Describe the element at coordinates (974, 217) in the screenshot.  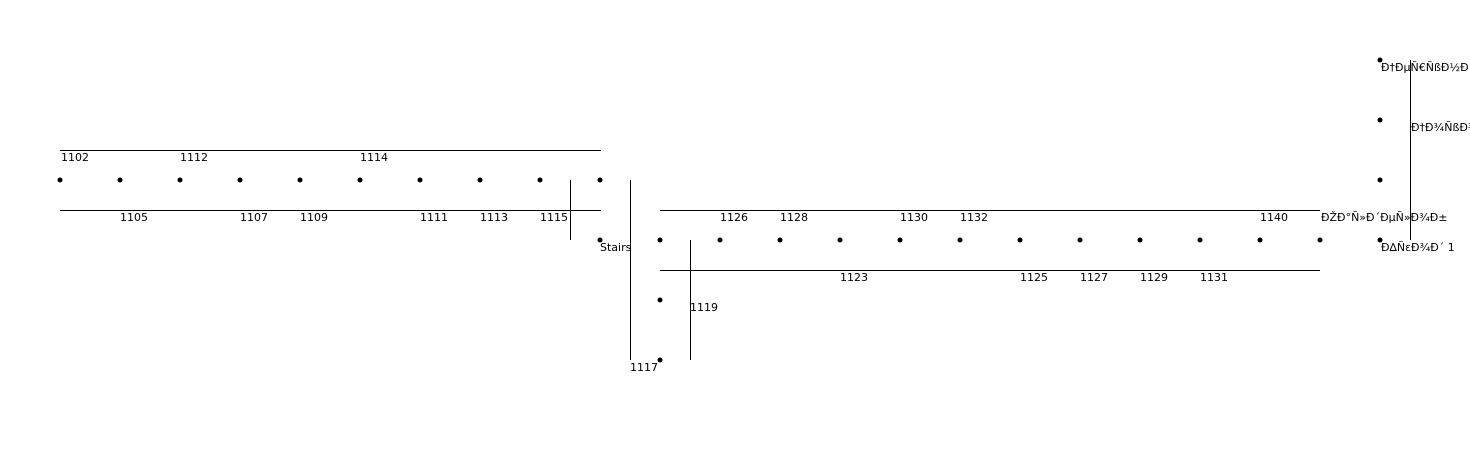
I see `room-label-1132: 1132` at that location.